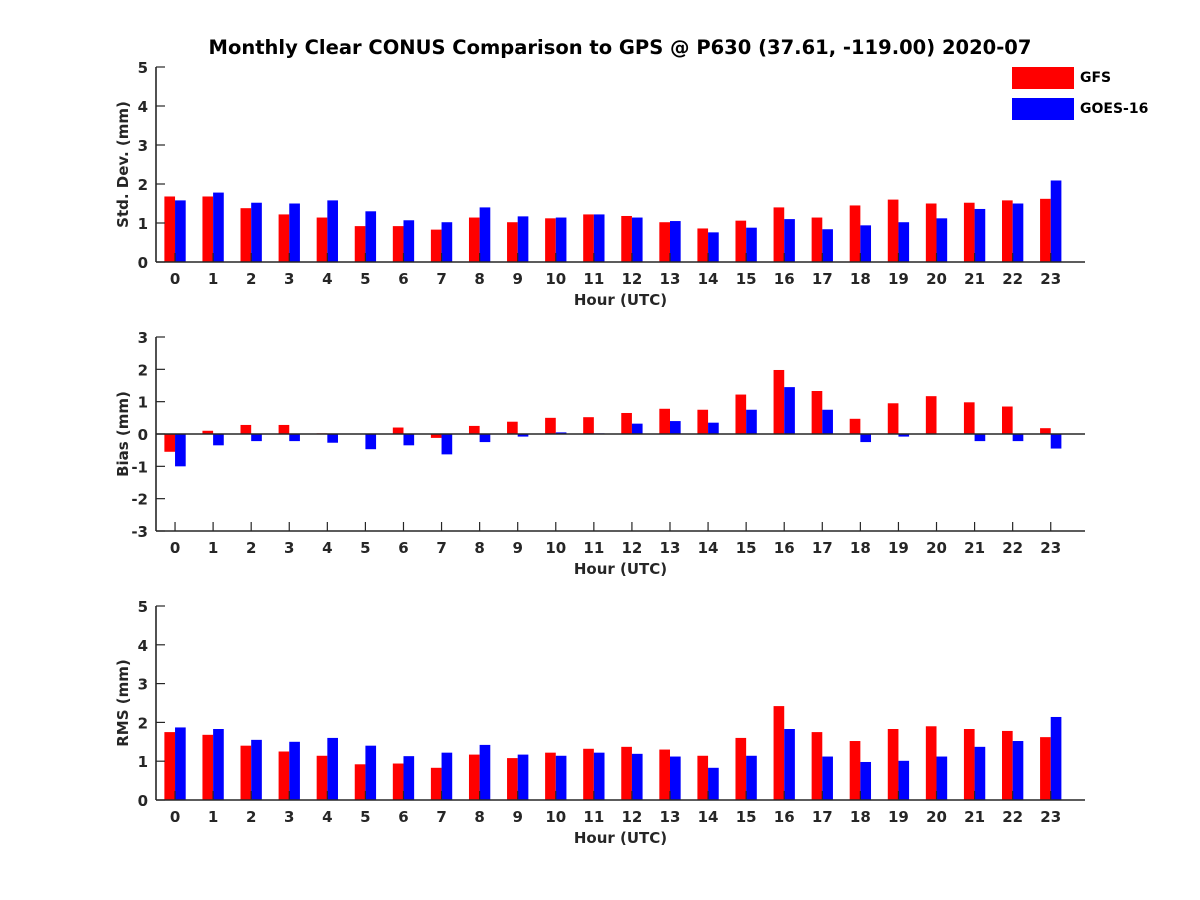 The width and height of the screenshot is (1200, 900). What do you see at coordinates (365, 279) in the screenshot?
I see `x-tick-label-p1-5: 5` at bounding box center [365, 279].